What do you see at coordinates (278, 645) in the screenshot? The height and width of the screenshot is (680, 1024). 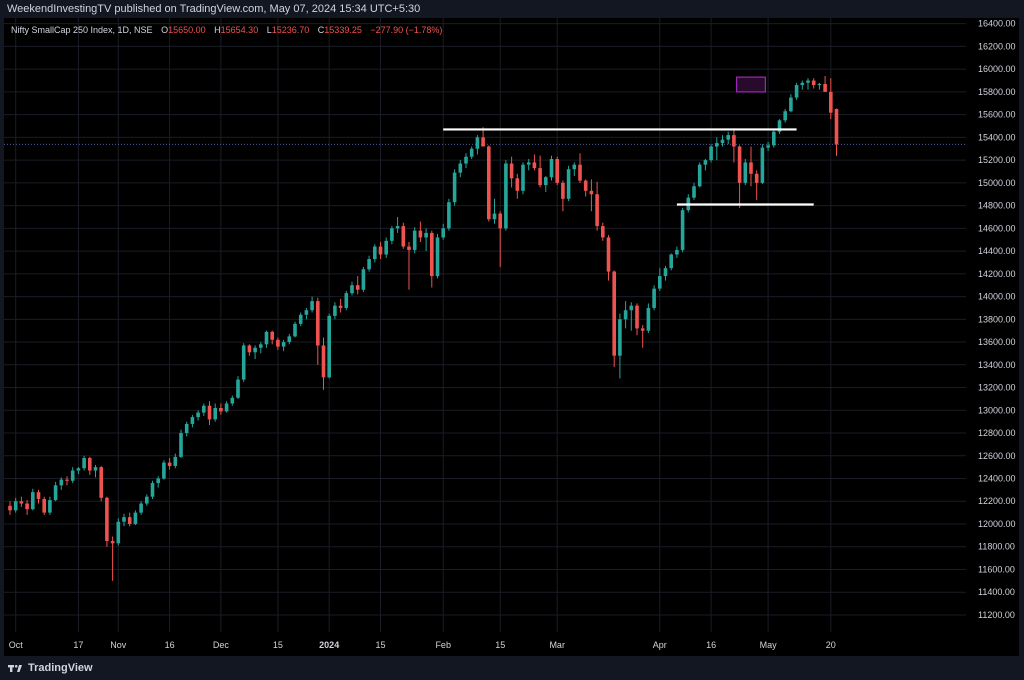 I see `x-tick-label: 15` at bounding box center [278, 645].